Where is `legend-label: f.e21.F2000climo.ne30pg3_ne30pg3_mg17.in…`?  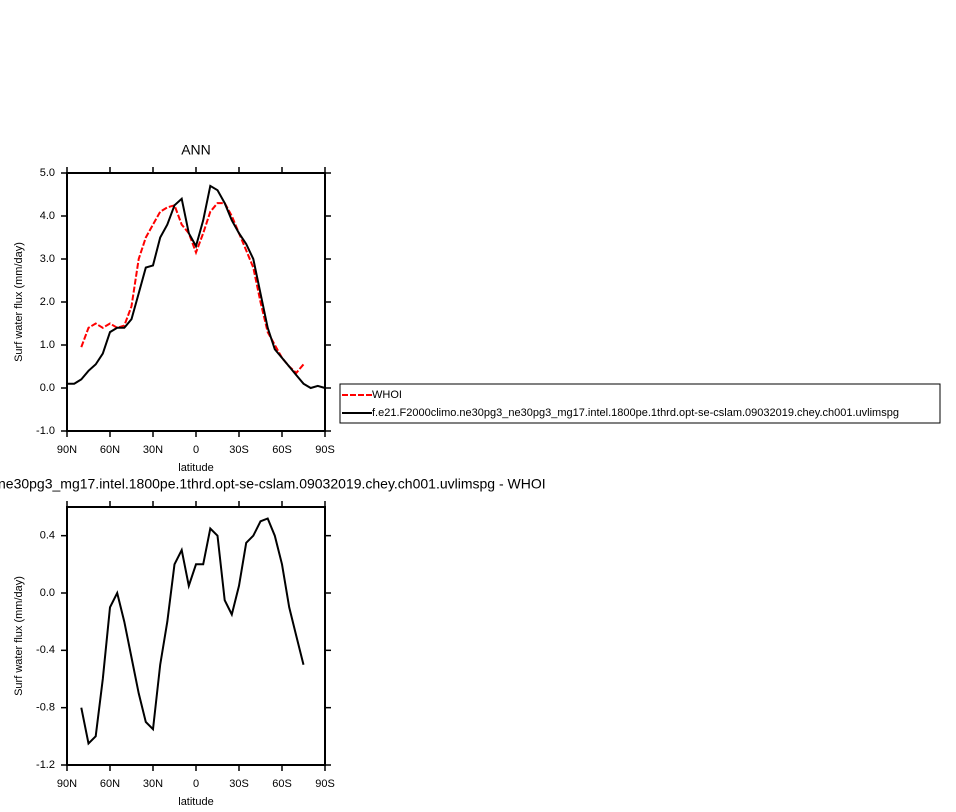 legend-label: f.e21.F2000climo.ne30pg3_ne30pg3_mg17.in… is located at coordinates (635, 413).